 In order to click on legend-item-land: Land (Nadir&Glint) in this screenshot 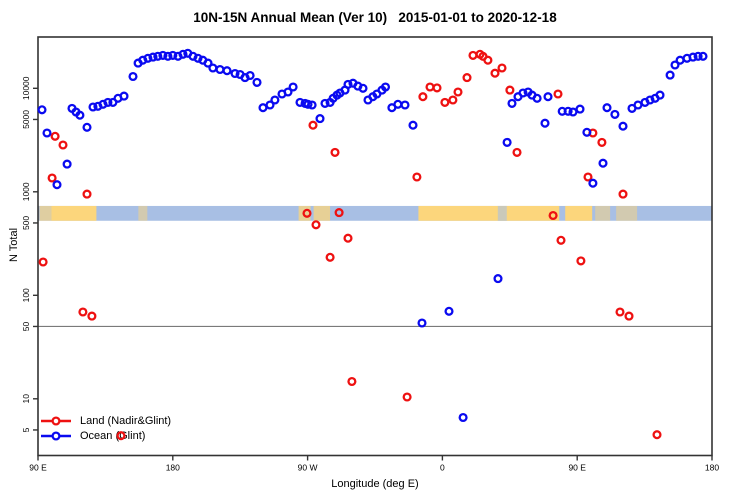, I will do `click(105, 420)`.